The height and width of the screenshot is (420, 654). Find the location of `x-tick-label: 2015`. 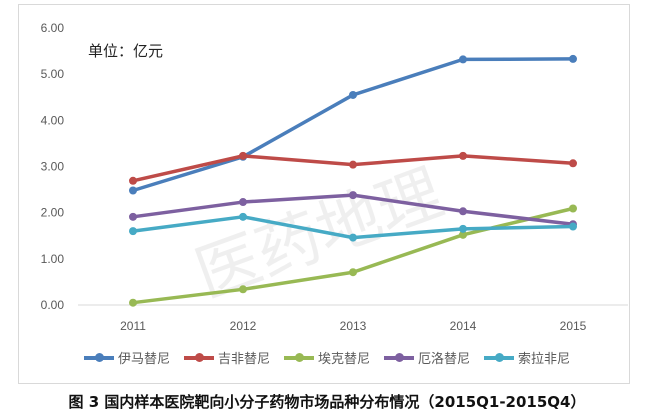

x-tick-label: 2015 is located at coordinates (573, 326).